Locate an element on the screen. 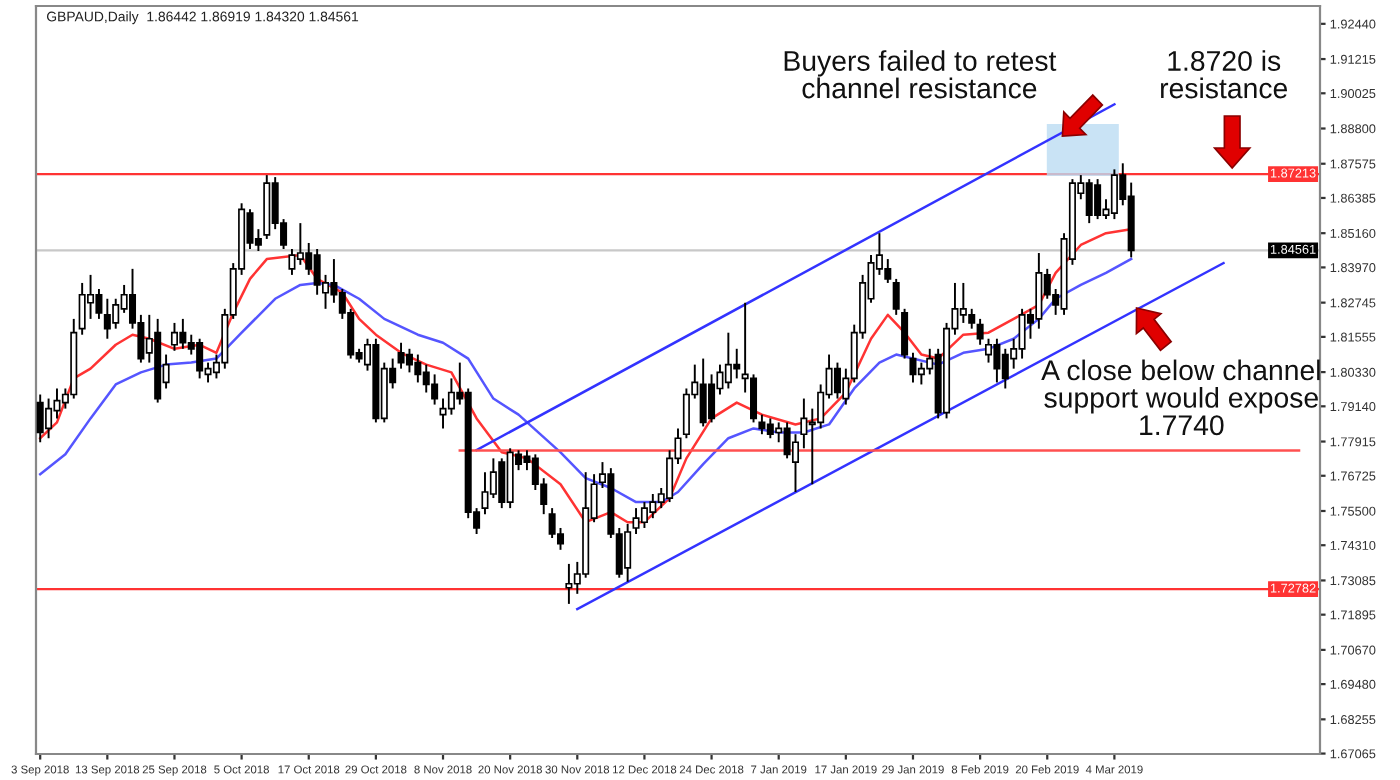  annotation: 1.8720 is resistance is located at coordinates (1224, 74).